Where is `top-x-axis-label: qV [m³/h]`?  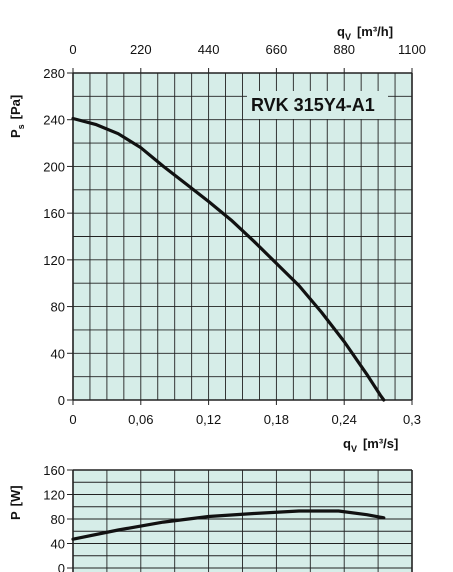 top-x-axis-label: qV [m³/h] is located at coordinates (365, 33).